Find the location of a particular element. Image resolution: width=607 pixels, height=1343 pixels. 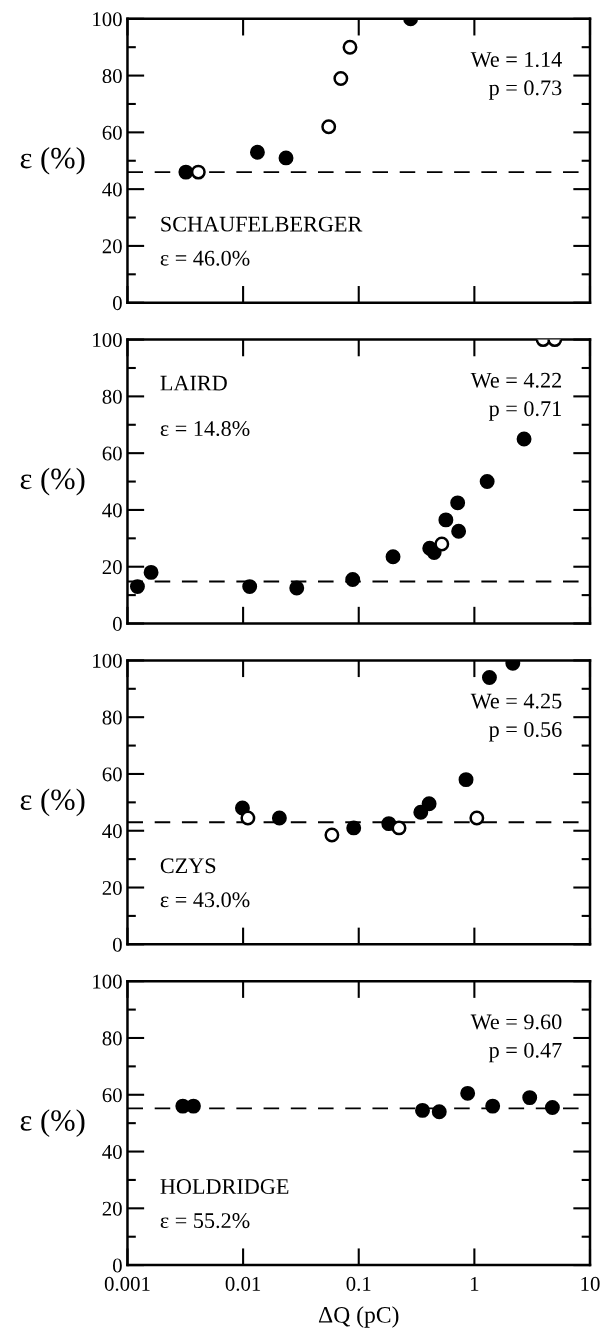

x-tick-label: 0.01 is located at coordinates (243, 1283).